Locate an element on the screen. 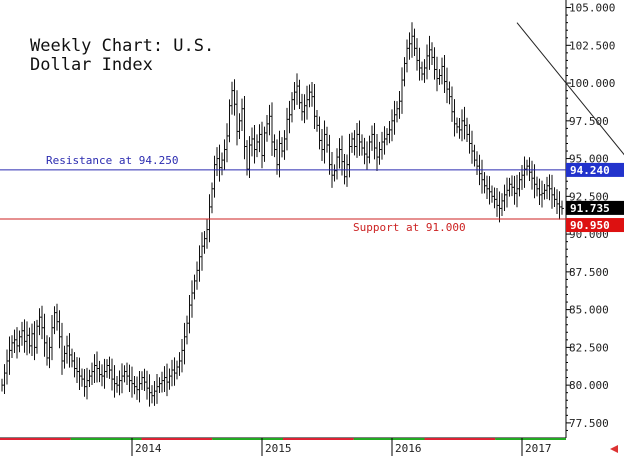  support-badge-bg is located at coordinates (595, 225).